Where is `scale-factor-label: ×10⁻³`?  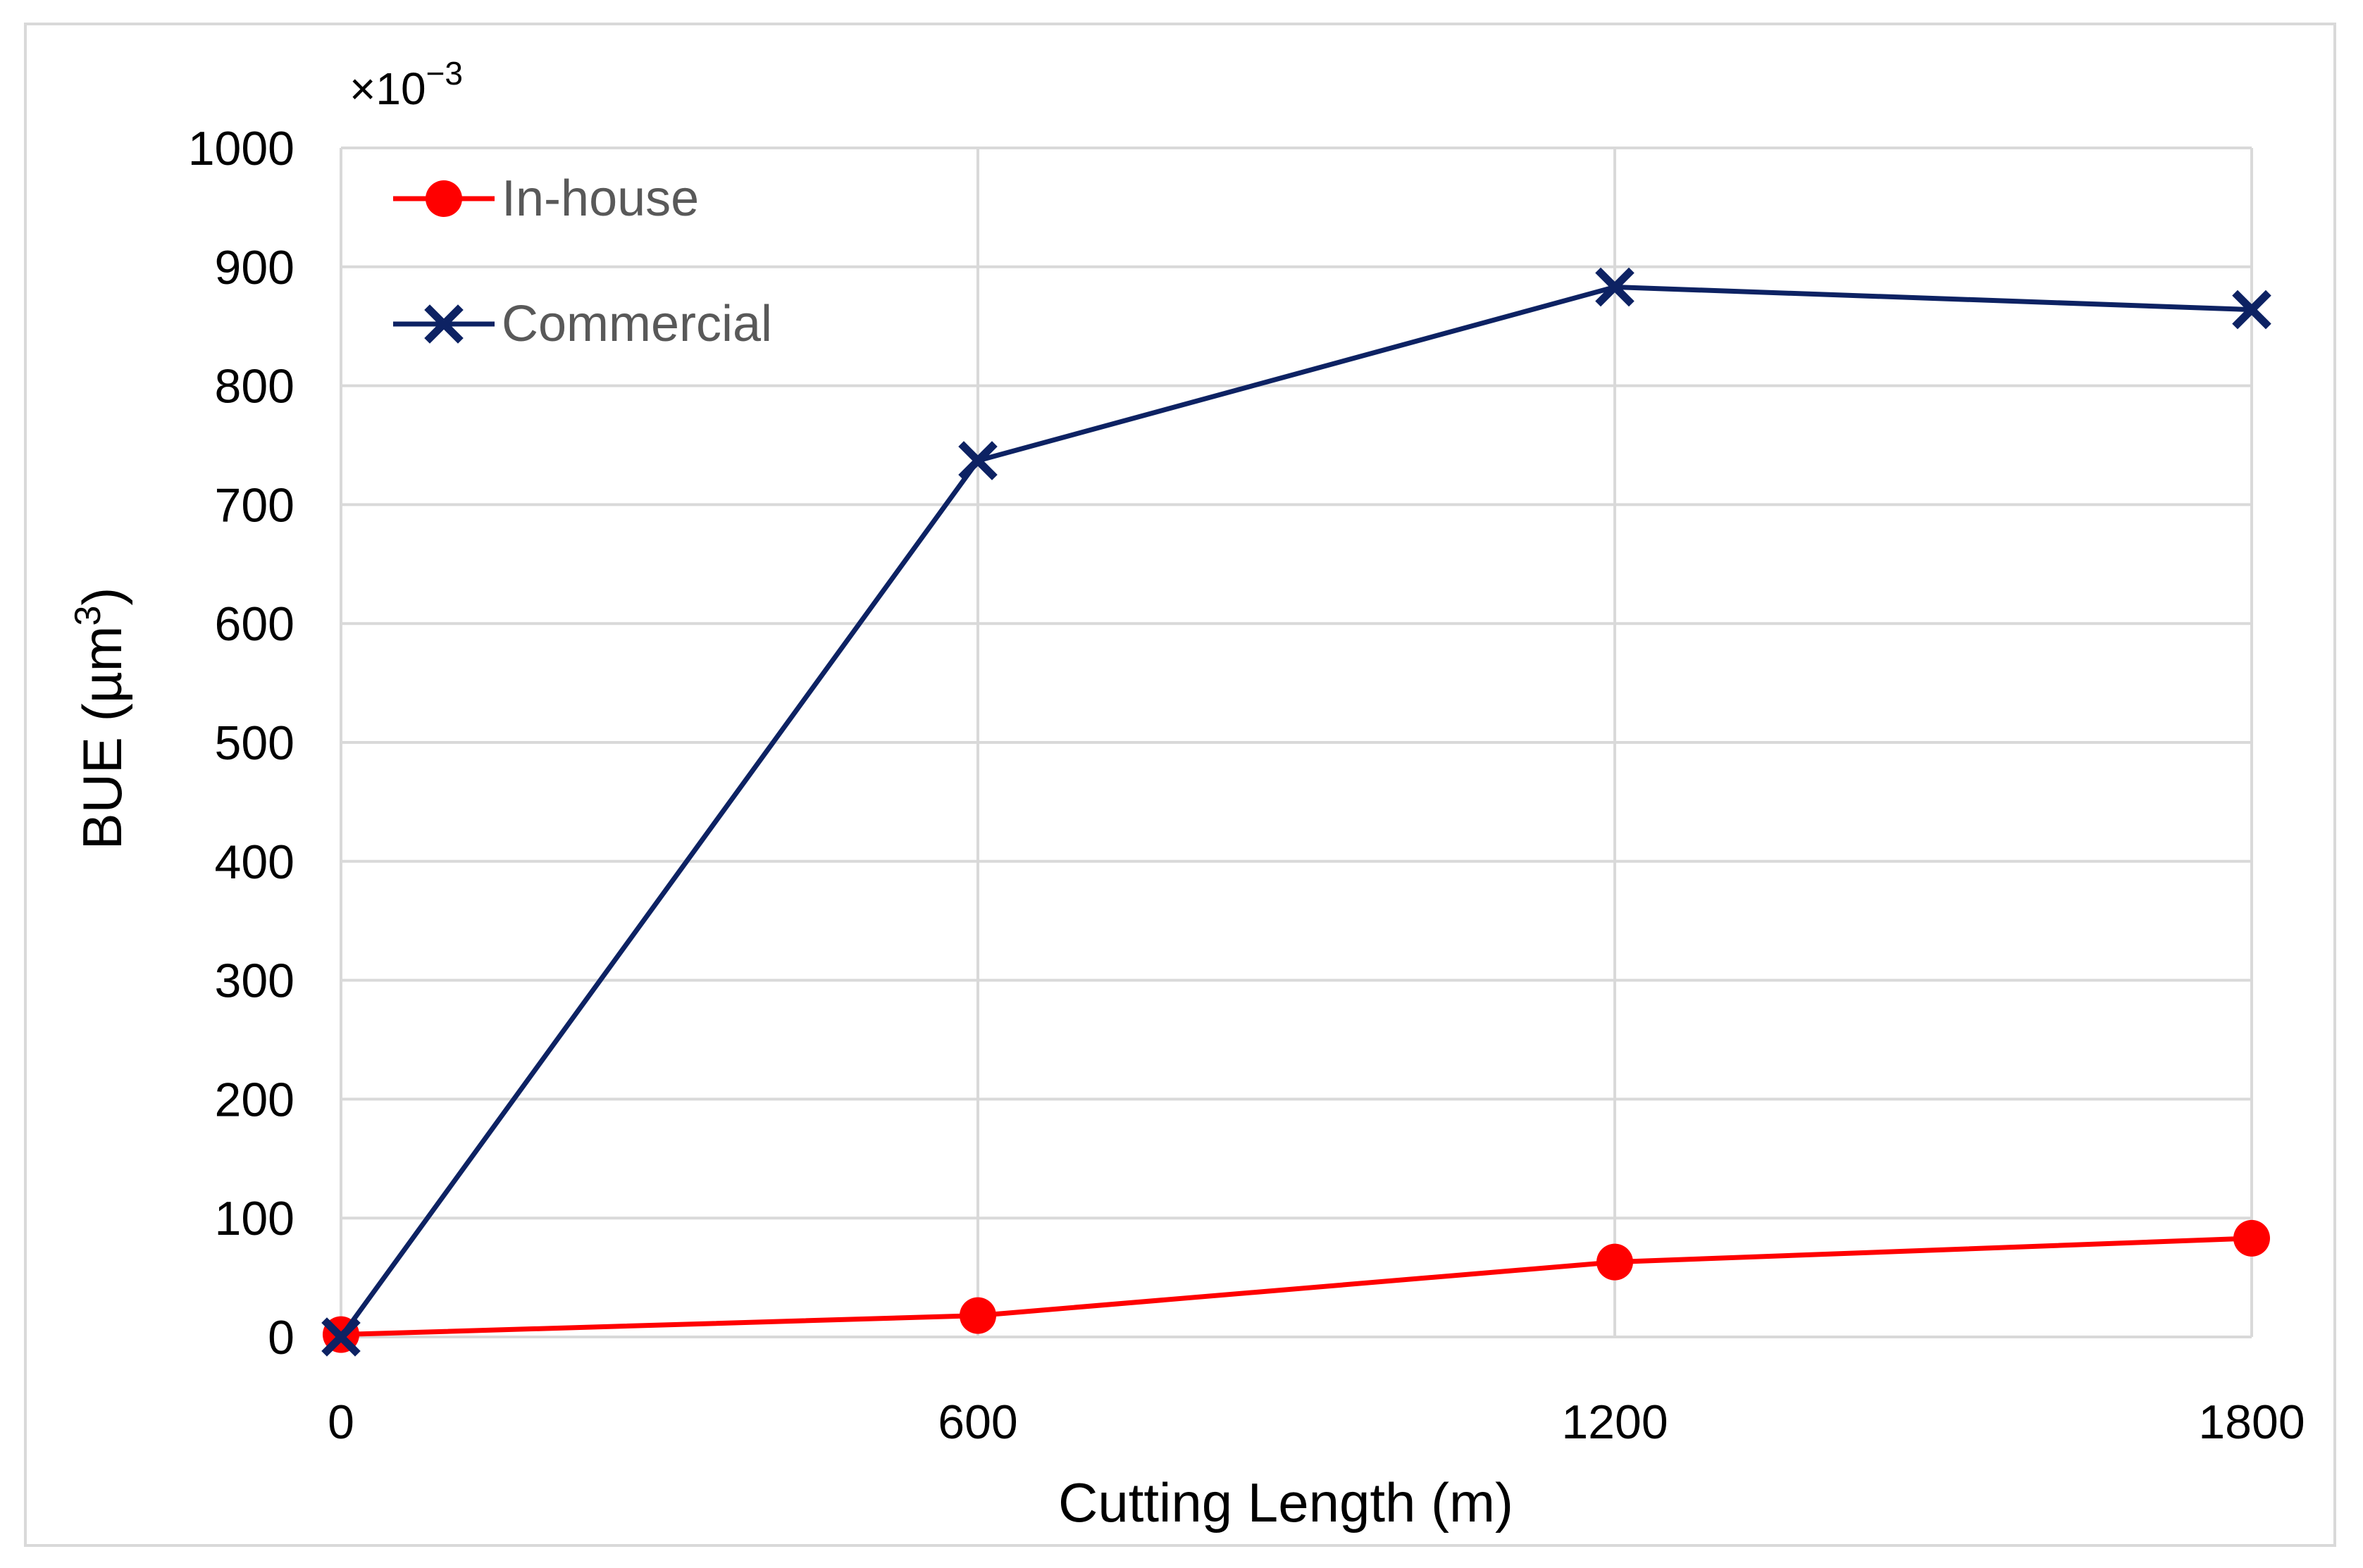
scale-factor-label: ×10⁻³ is located at coordinates (406, 84).